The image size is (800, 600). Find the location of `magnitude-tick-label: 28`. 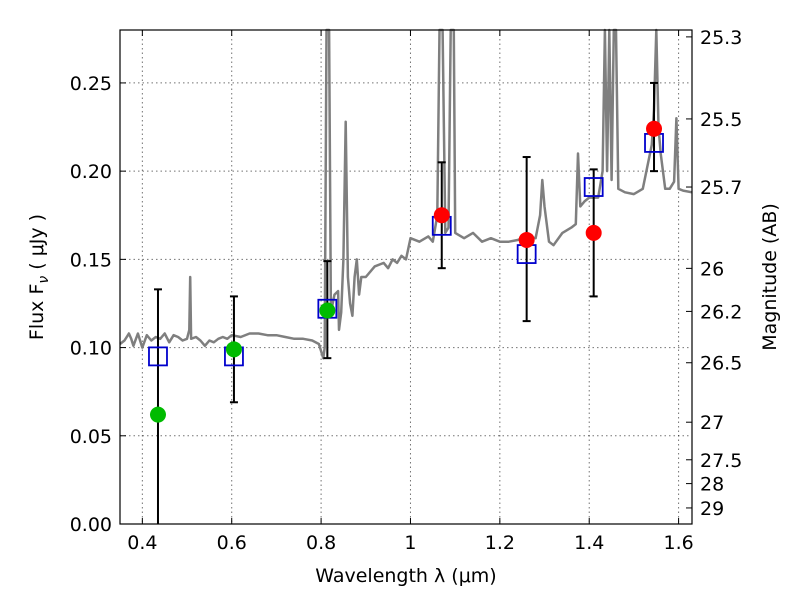

magnitude-tick-label: 28 is located at coordinates (712, 485).